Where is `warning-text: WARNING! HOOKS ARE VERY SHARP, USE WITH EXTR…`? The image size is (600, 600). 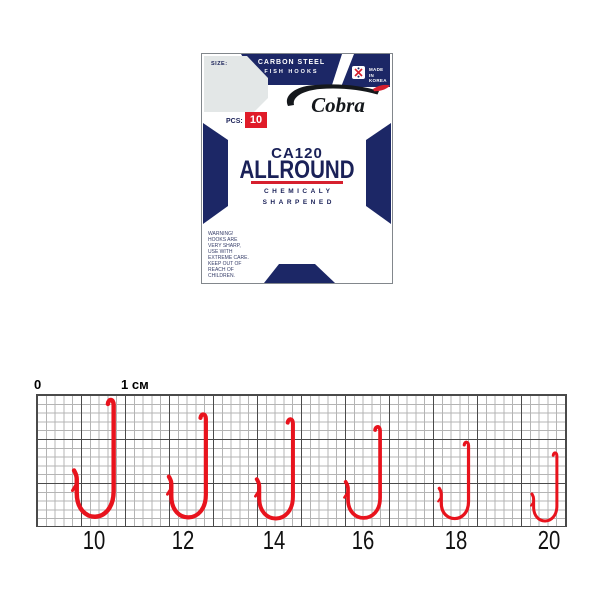 warning-text: WARNING! HOOKS ARE VERY SHARP, USE WITH EXTR… is located at coordinates (228, 255).